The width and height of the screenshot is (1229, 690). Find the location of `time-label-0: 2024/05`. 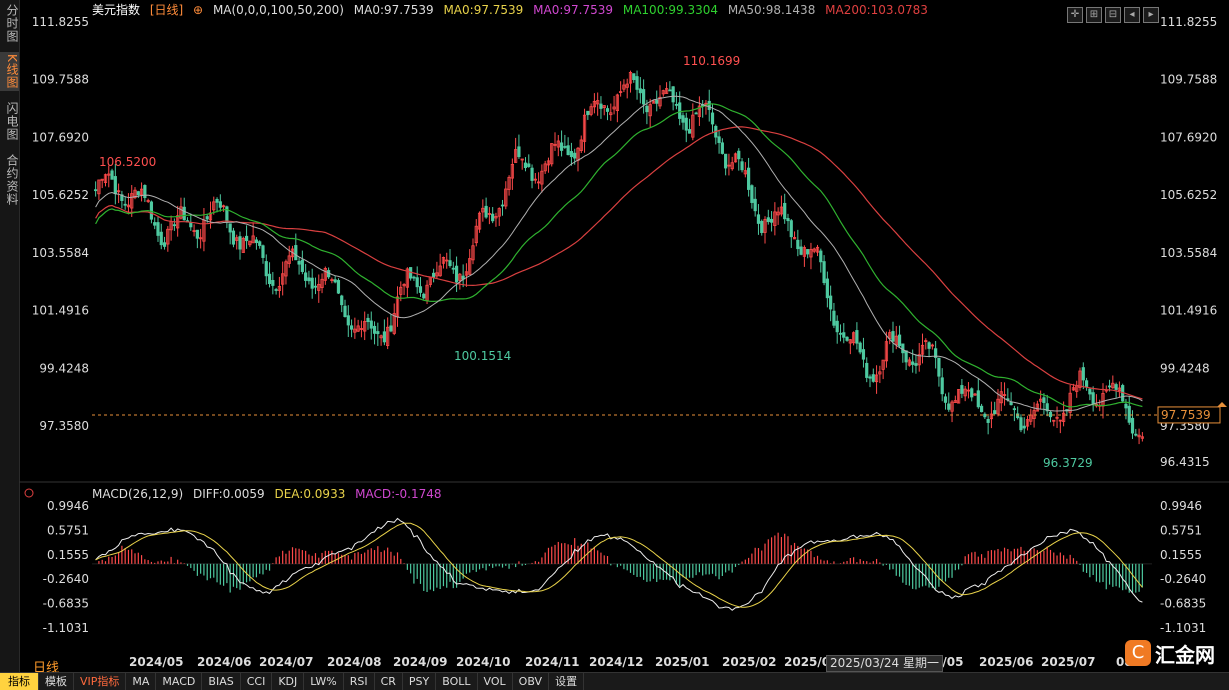

time-label-0: 2024/05 is located at coordinates (156, 662).